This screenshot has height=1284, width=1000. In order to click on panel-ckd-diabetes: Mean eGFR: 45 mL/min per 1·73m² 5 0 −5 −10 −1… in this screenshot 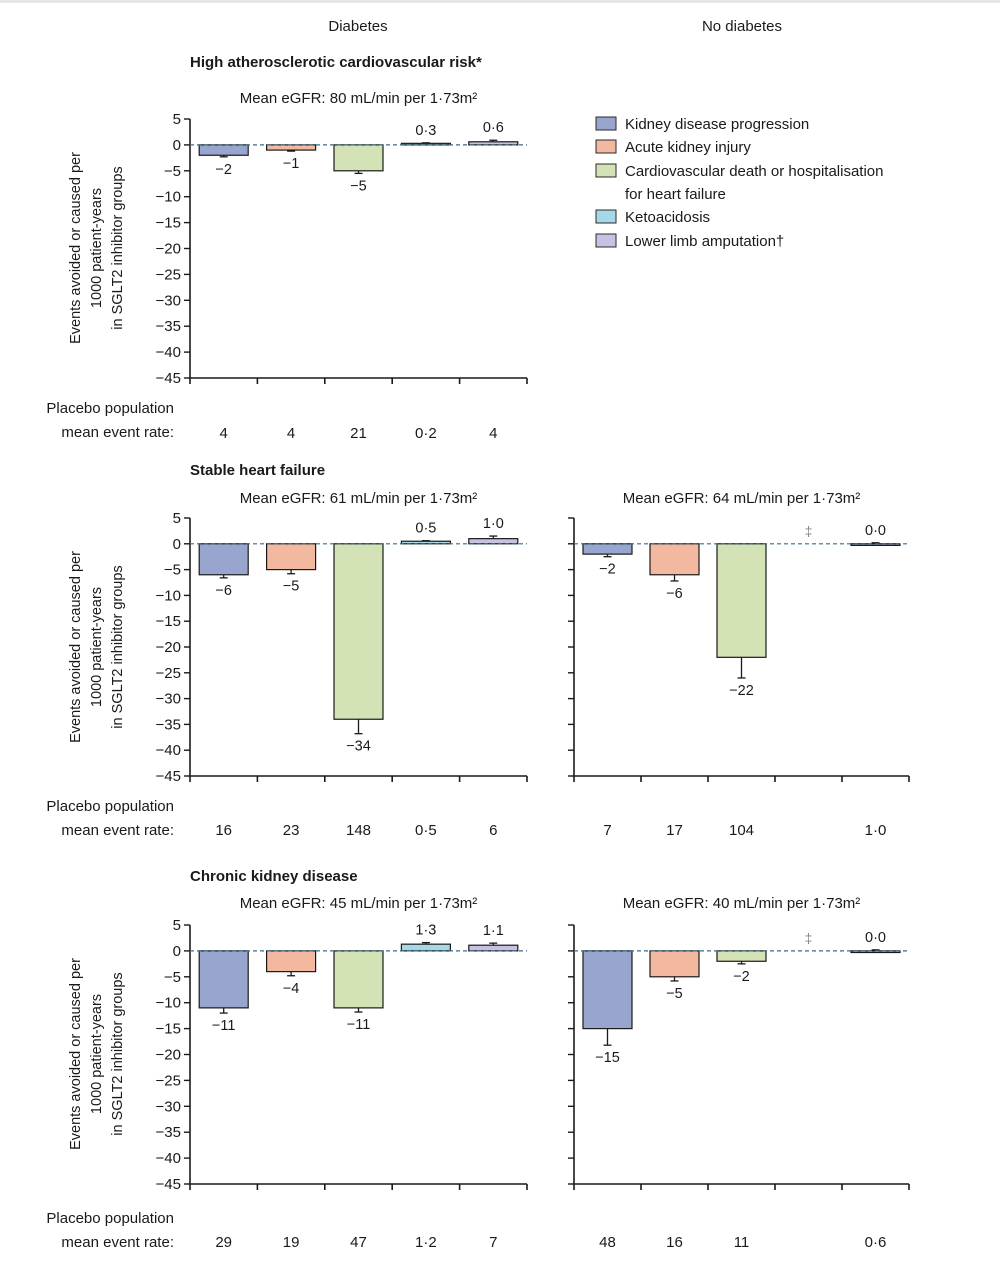, I will do `click(287, 1073)`.